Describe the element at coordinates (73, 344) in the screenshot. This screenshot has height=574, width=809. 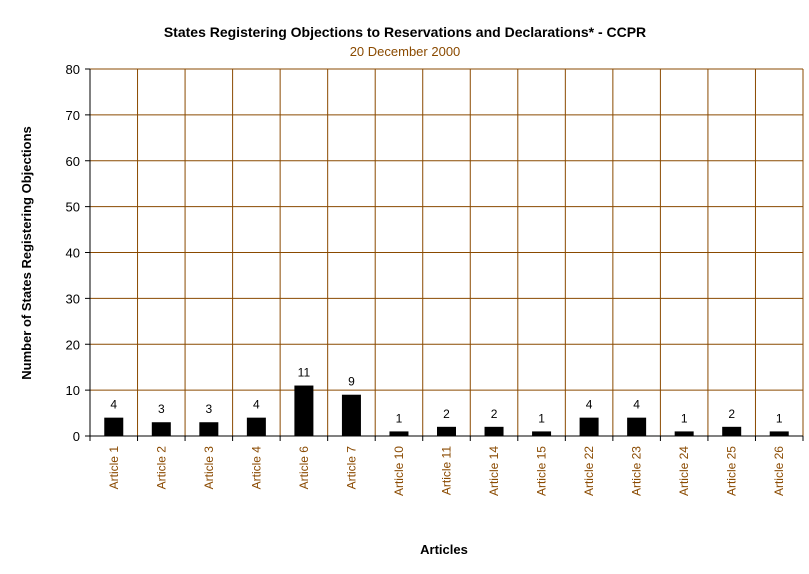
I see `y-tick-label: 20` at that location.